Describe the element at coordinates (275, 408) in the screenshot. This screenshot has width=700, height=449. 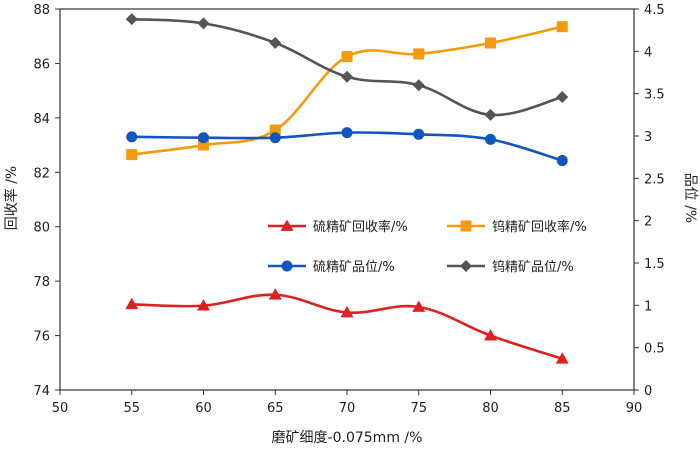
I see `x-tick-label: 65` at that location.